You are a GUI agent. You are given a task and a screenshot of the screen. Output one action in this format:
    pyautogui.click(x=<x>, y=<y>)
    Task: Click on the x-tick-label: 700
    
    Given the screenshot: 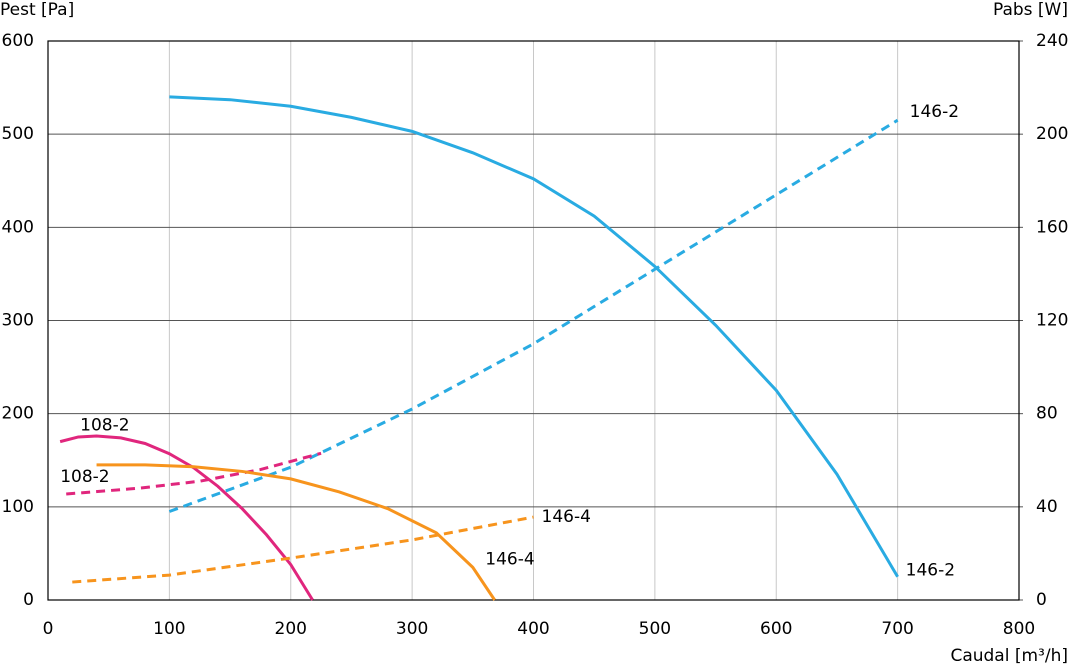 What is the action you would take?
    pyautogui.click(x=897, y=629)
    